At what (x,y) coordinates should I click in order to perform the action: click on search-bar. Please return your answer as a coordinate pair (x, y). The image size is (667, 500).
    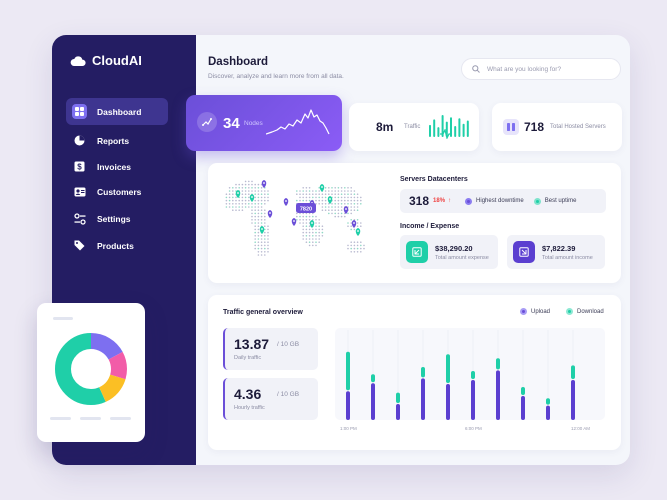
    Looking at the image, I should click on (541, 69).